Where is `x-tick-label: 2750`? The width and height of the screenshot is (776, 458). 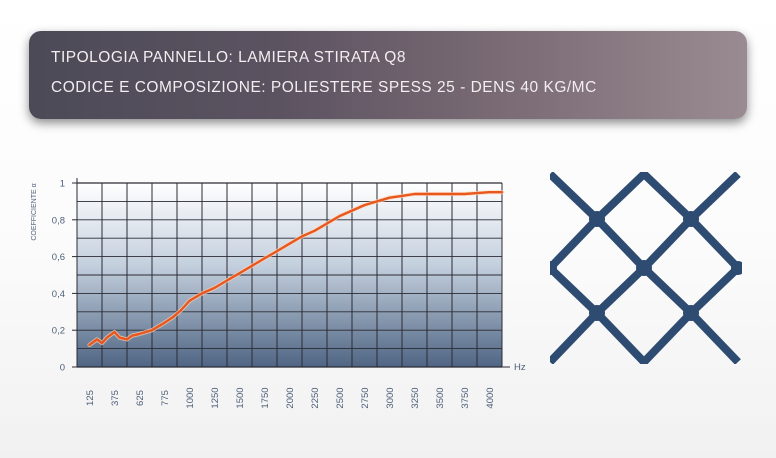 x-tick-label: 2750 is located at coordinates (365, 397).